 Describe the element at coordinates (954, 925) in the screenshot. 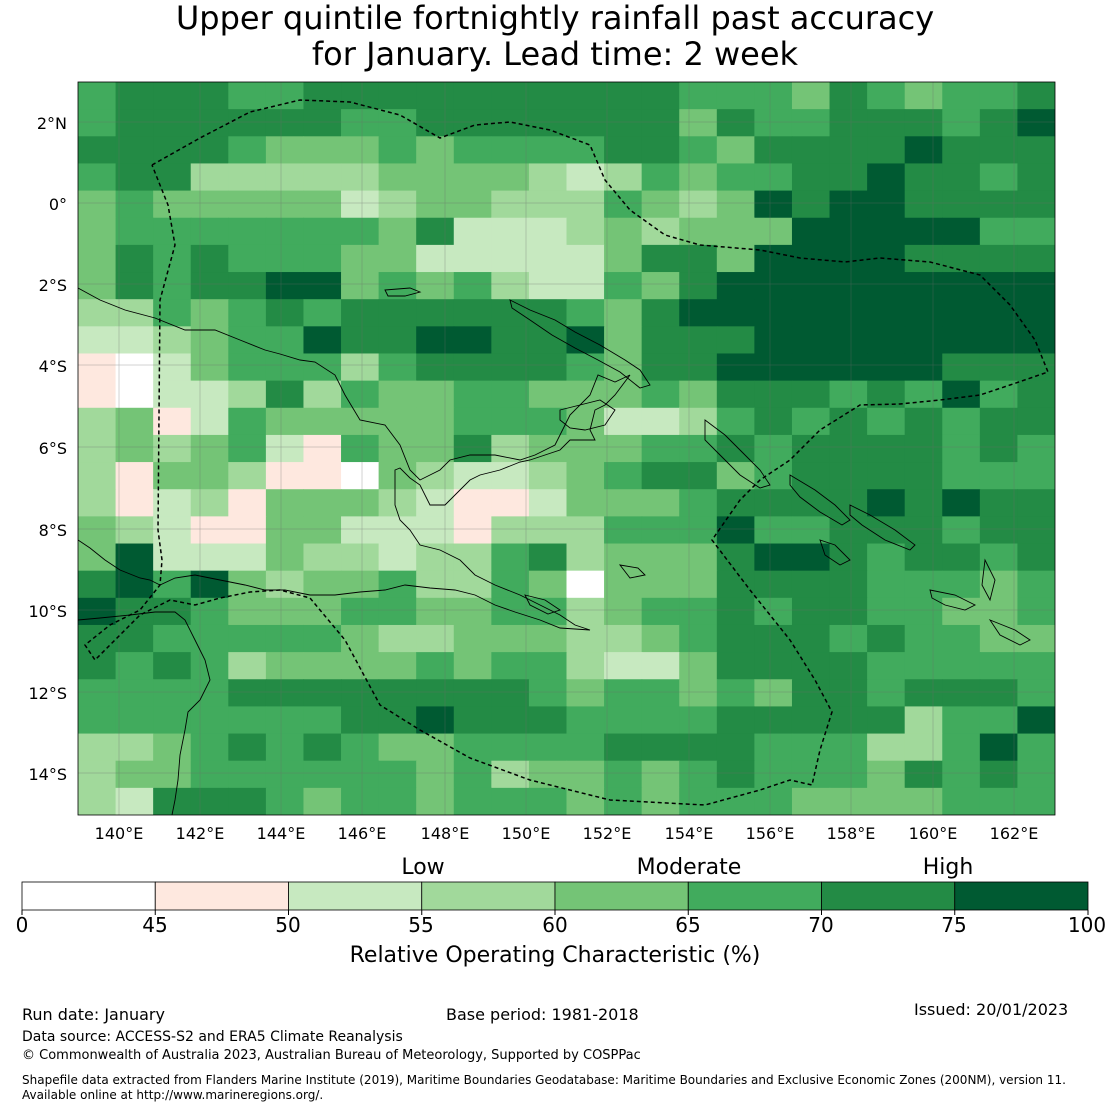

I see `cb-tick-75: 75` at that location.